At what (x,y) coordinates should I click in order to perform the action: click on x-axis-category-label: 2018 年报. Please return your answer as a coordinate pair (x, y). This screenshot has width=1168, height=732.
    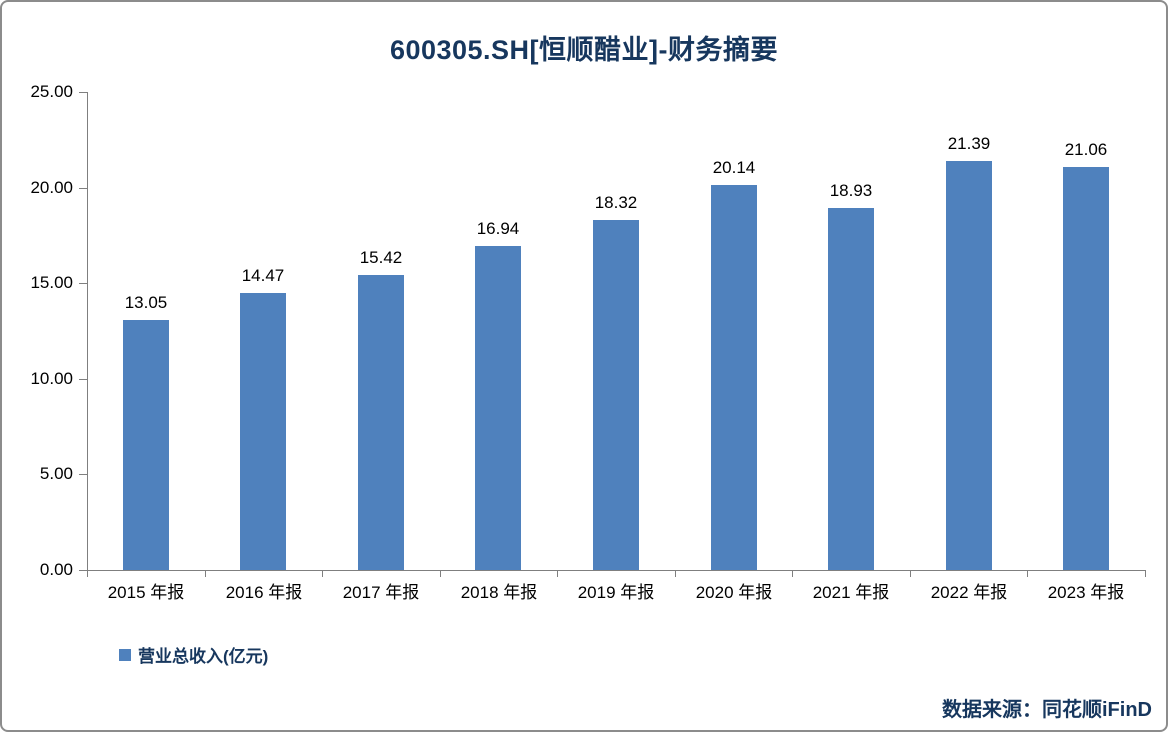
    Looking at the image, I should click on (499, 592).